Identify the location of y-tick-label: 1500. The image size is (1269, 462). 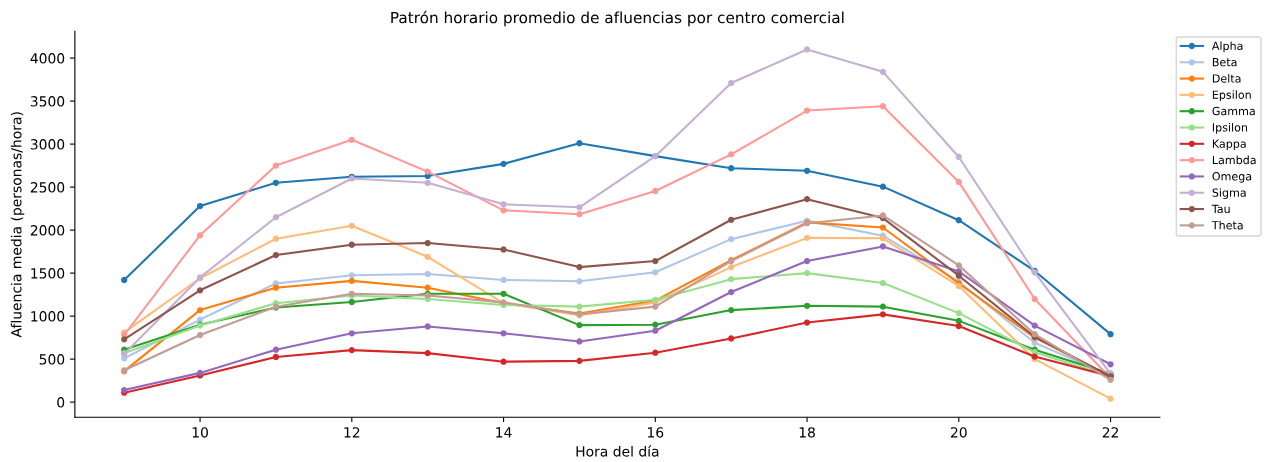
(48, 273).